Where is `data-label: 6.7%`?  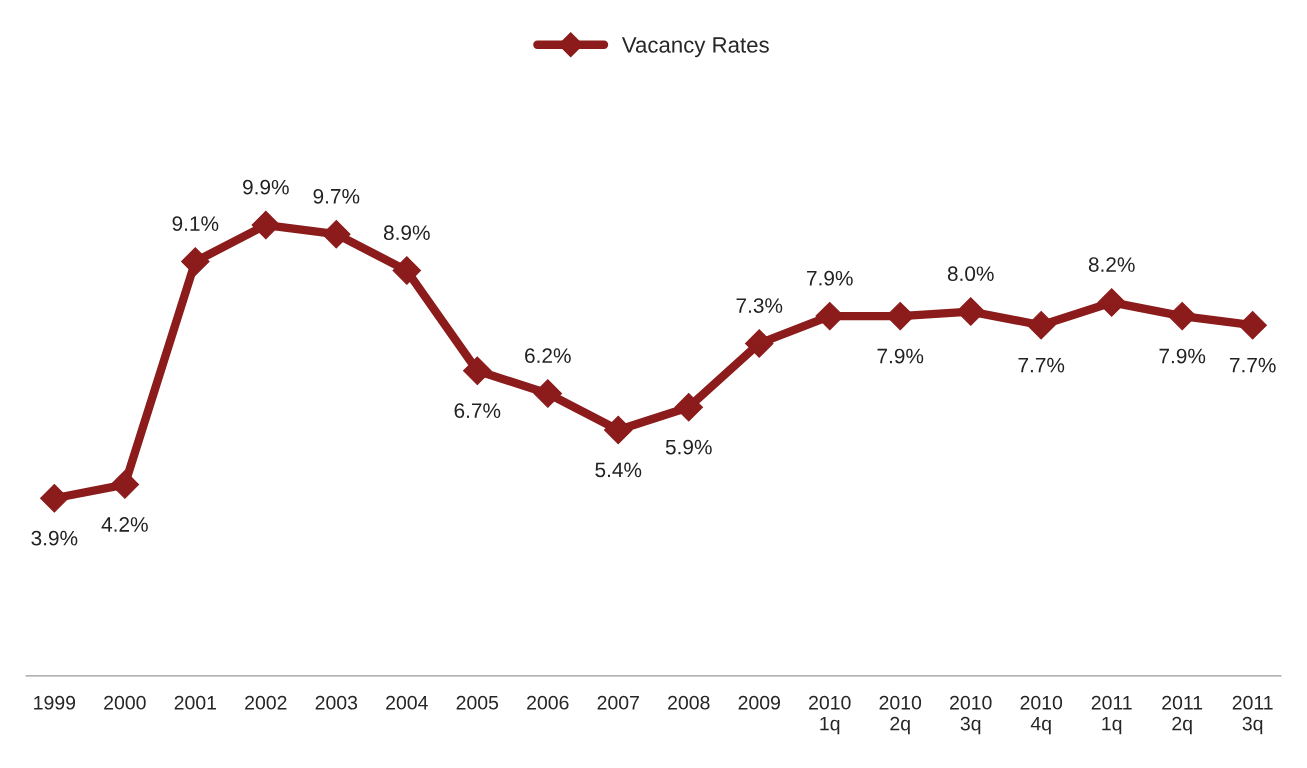 data-label: 6.7% is located at coordinates (477, 411).